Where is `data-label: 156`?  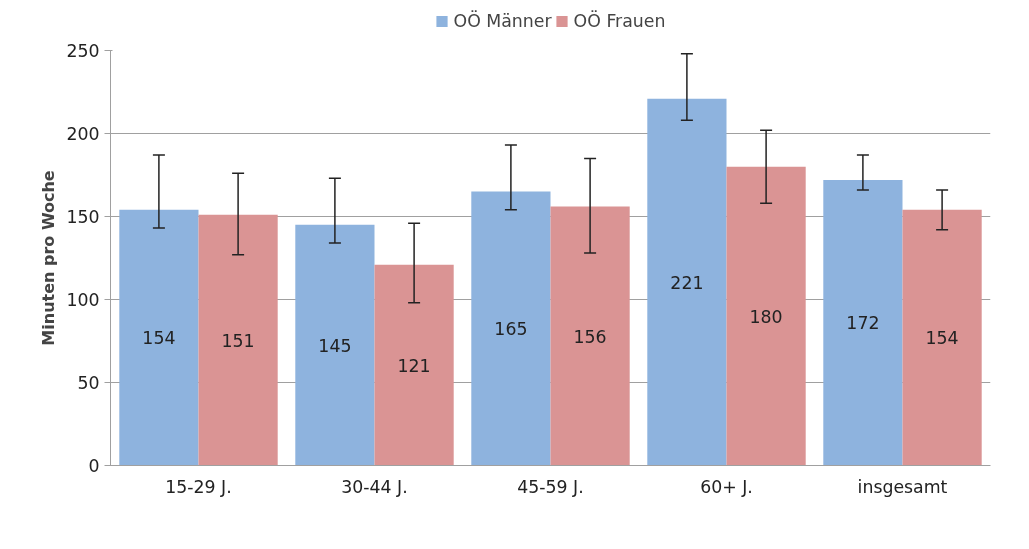
data-label: 156 is located at coordinates (590, 336).